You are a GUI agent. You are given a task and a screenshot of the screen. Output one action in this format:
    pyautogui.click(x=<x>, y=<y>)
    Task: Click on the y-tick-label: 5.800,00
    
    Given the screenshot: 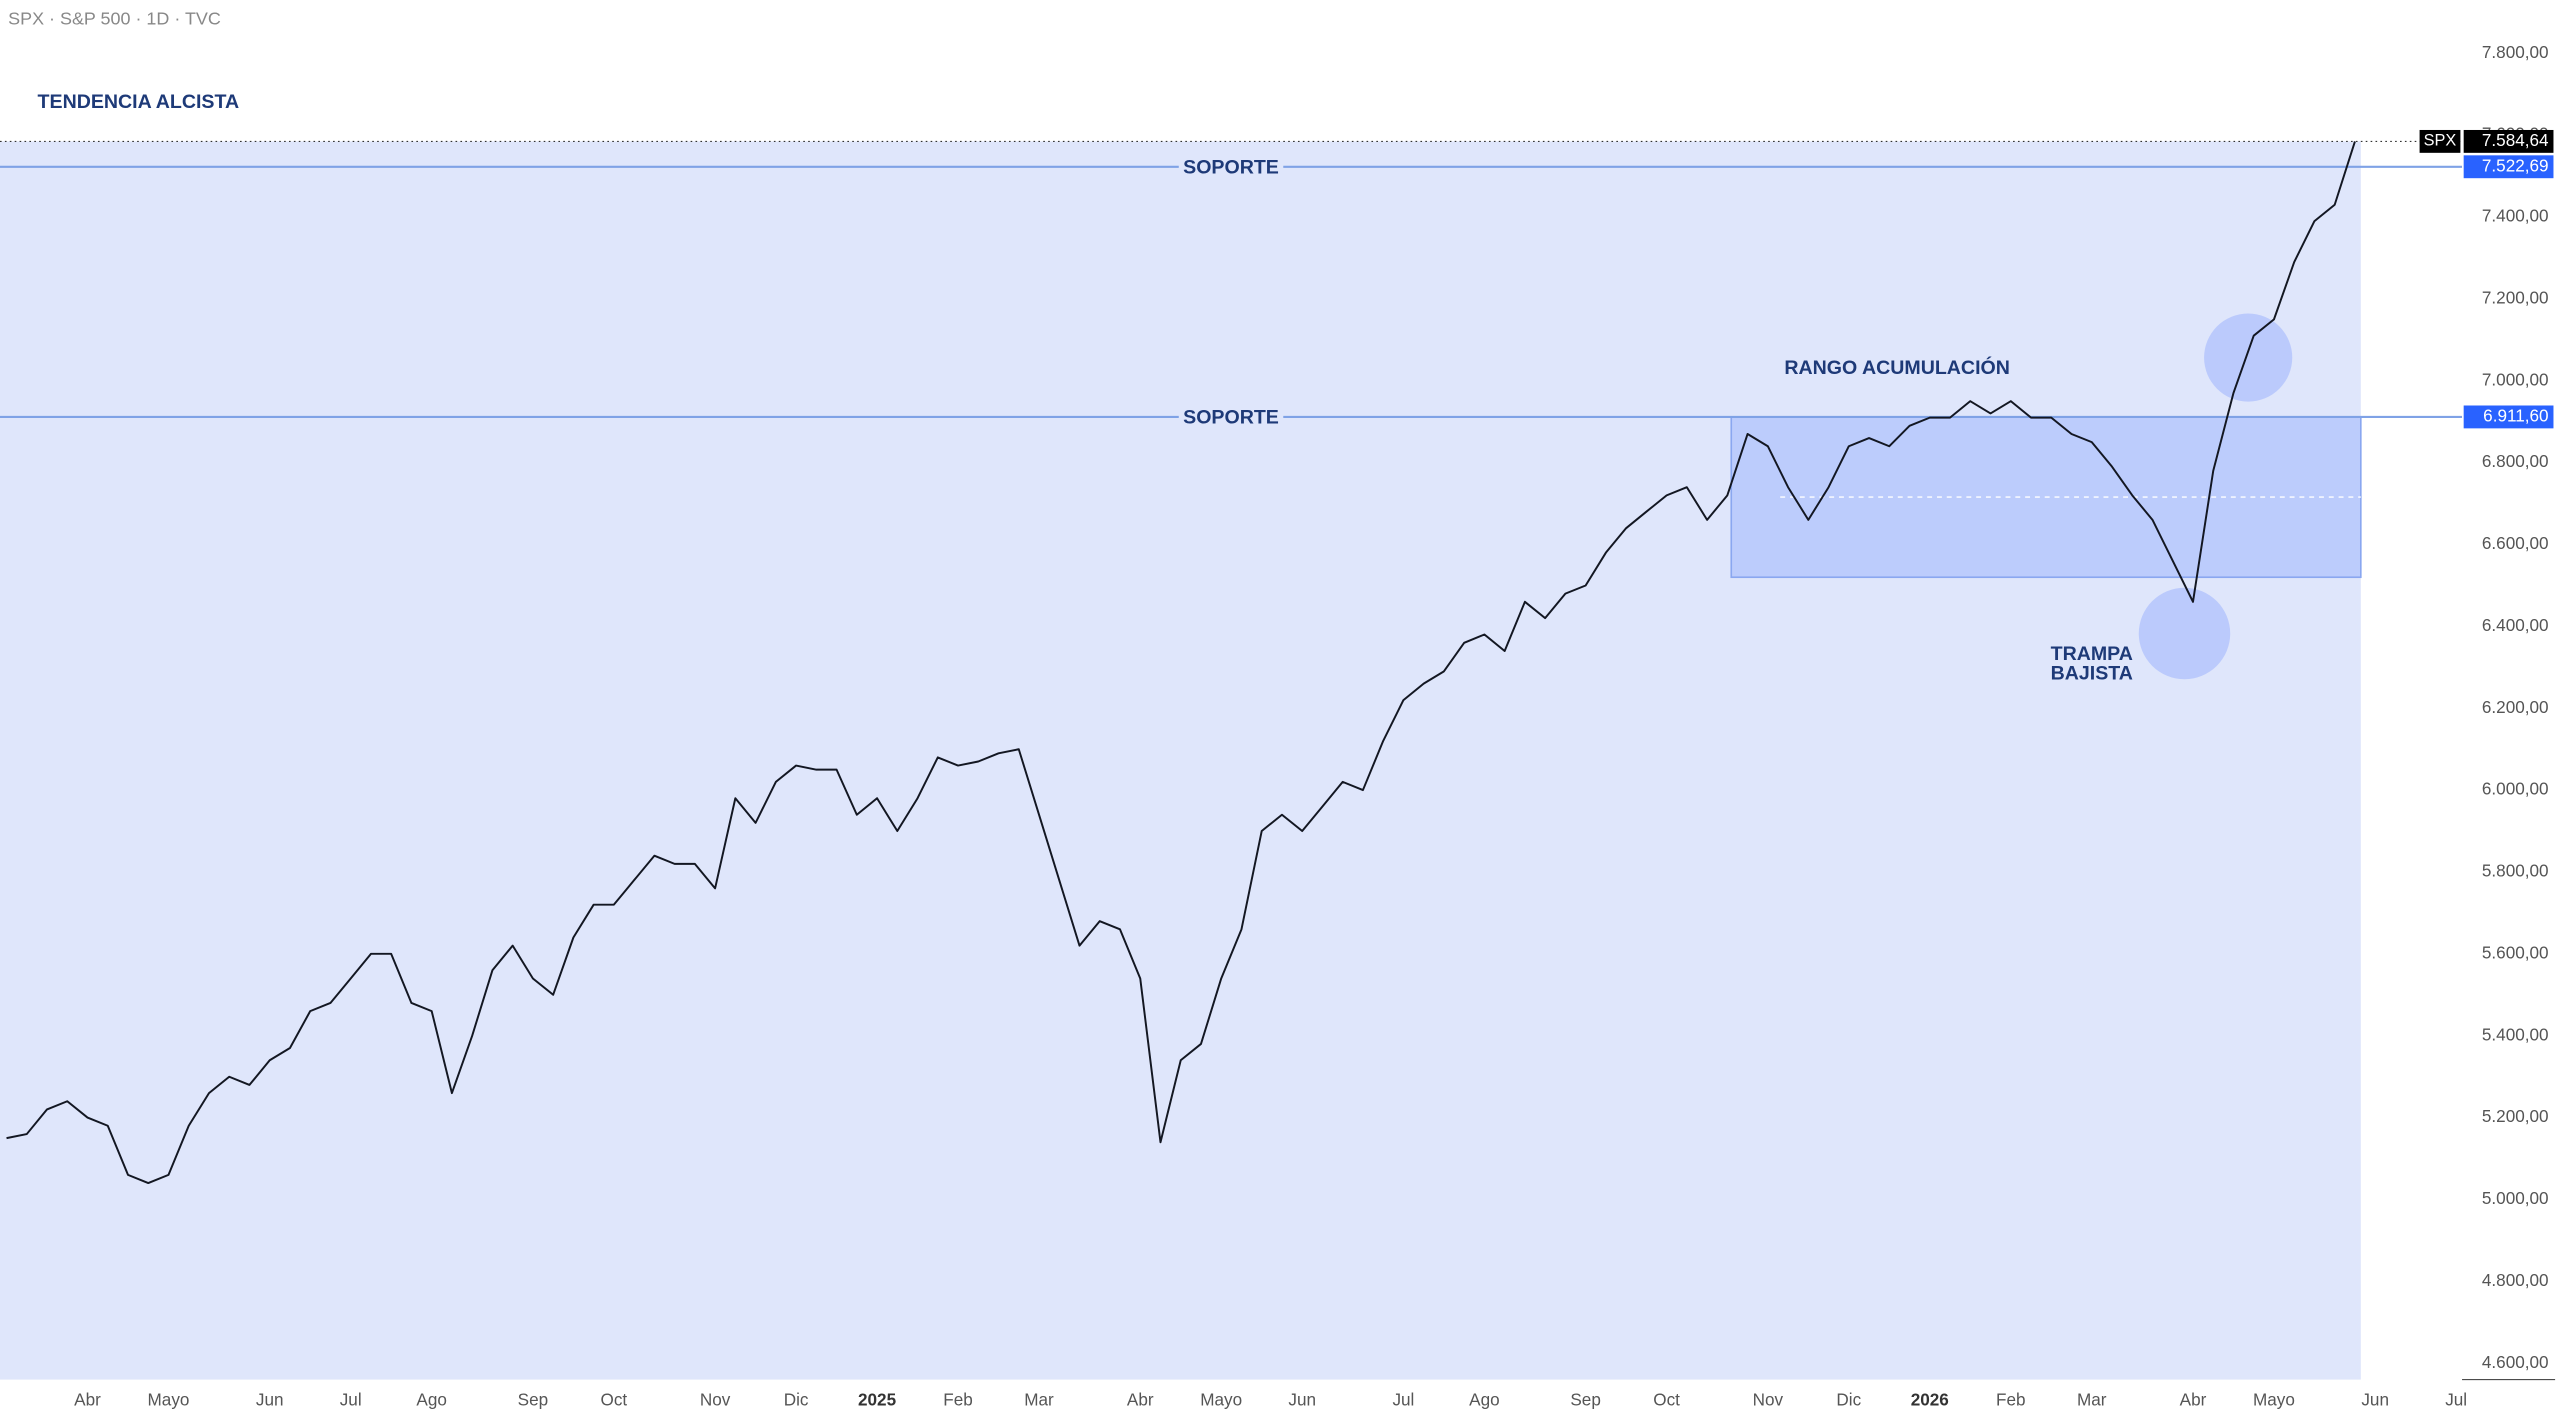 What is the action you would take?
    pyautogui.click(x=2515, y=871)
    